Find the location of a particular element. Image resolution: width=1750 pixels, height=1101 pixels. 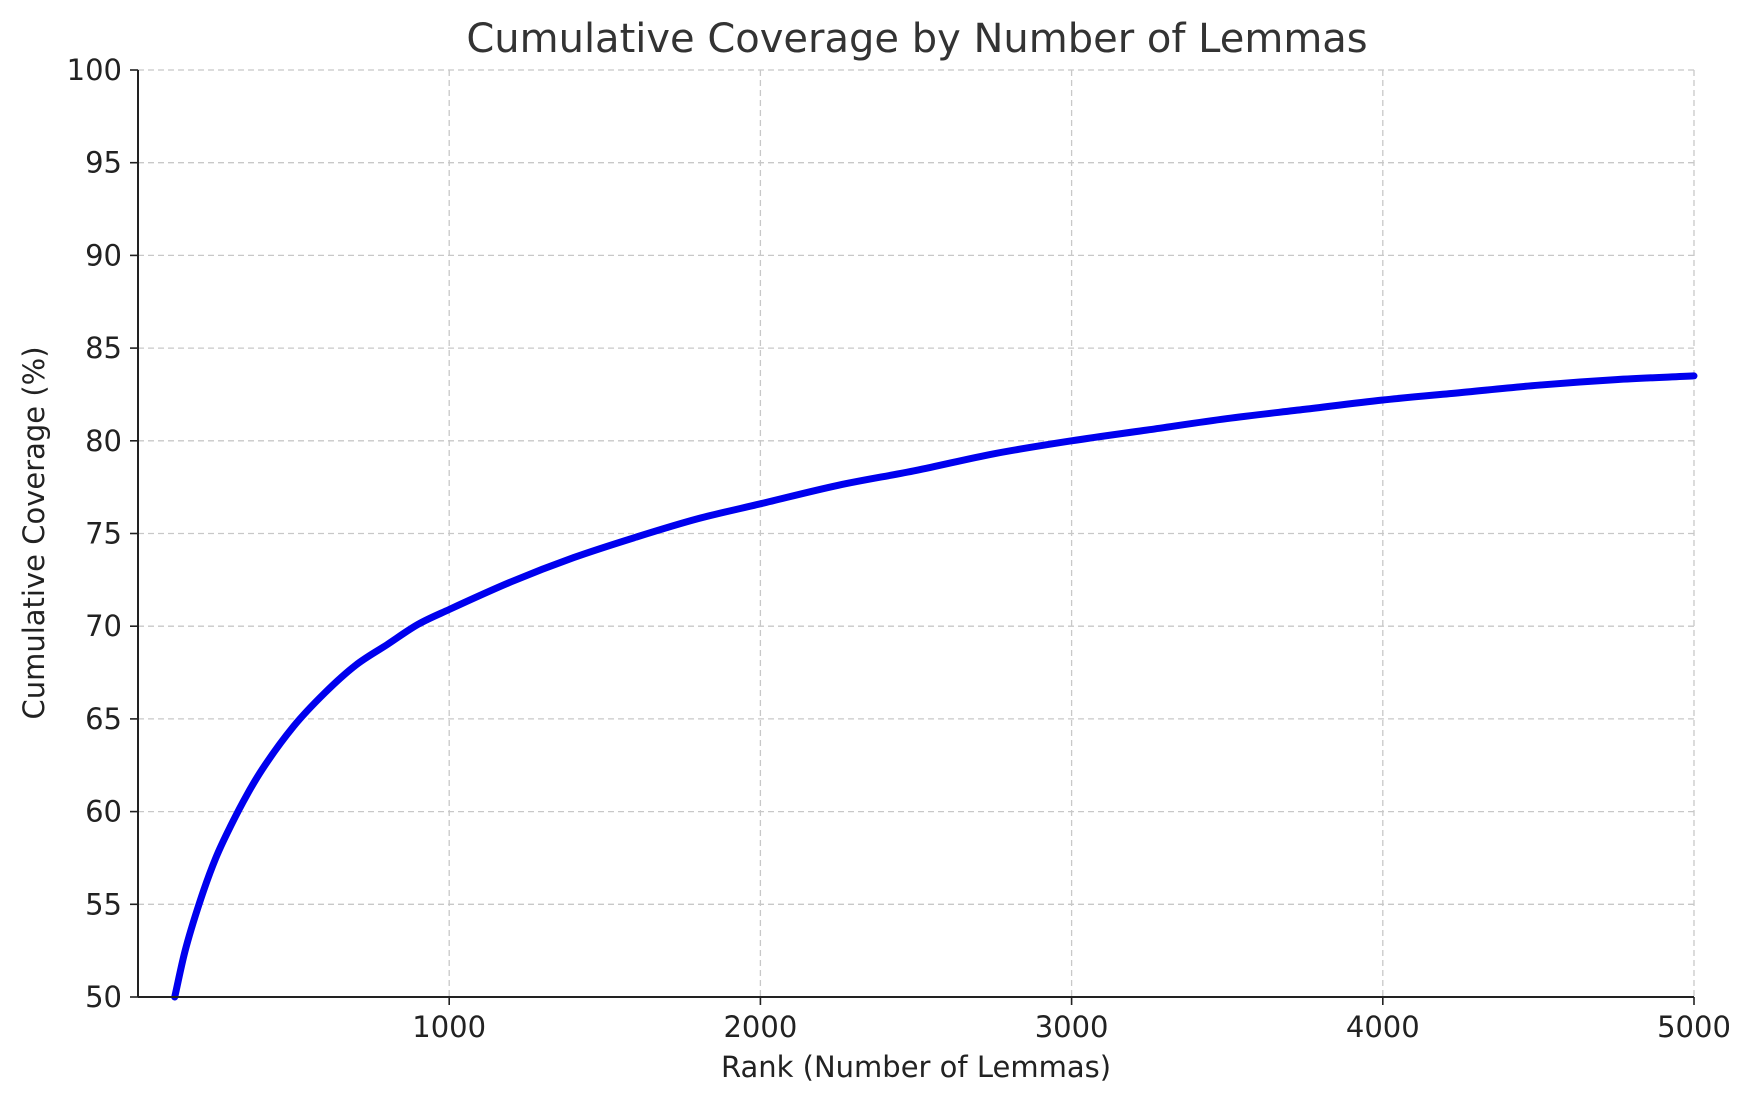

x-tick-label: 3000 is located at coordinates (1072, 1027).